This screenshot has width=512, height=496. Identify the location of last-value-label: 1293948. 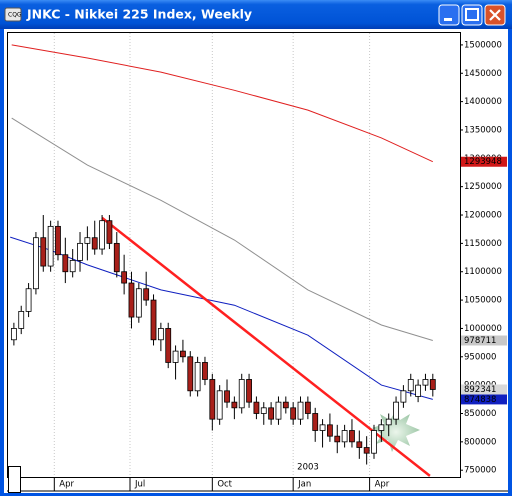
(483, 162).